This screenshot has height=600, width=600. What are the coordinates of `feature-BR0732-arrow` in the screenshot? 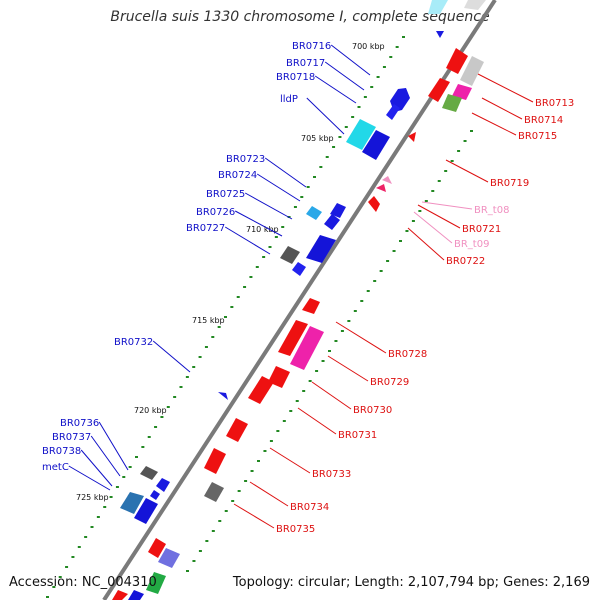 It's located at (223, 396).